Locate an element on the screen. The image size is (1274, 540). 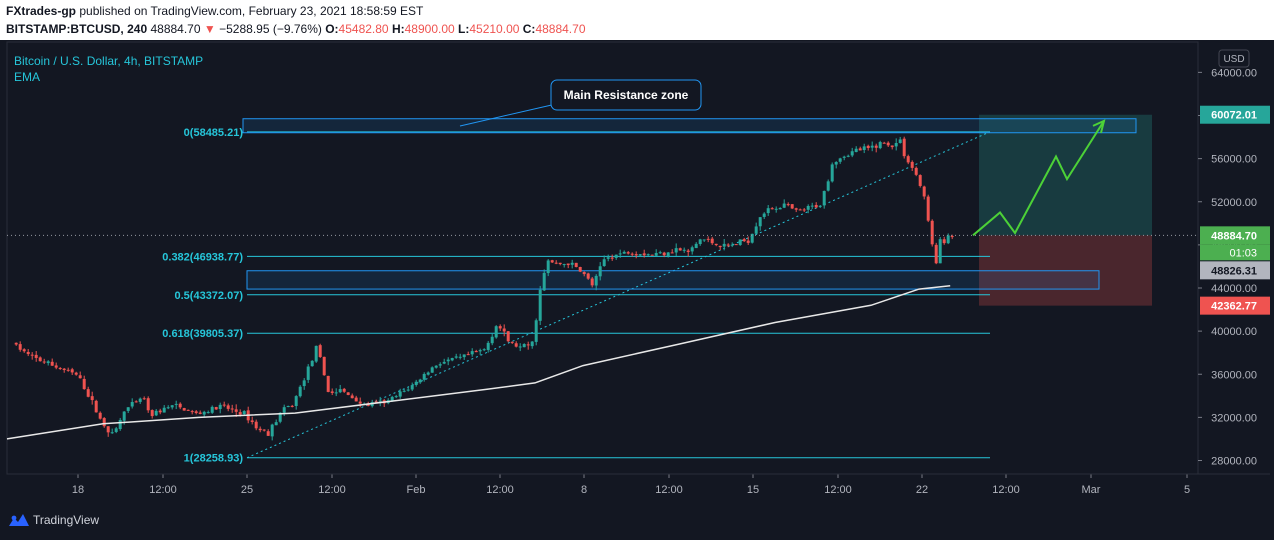
tradingview-logo-icon is located at coordinates (19, 520).